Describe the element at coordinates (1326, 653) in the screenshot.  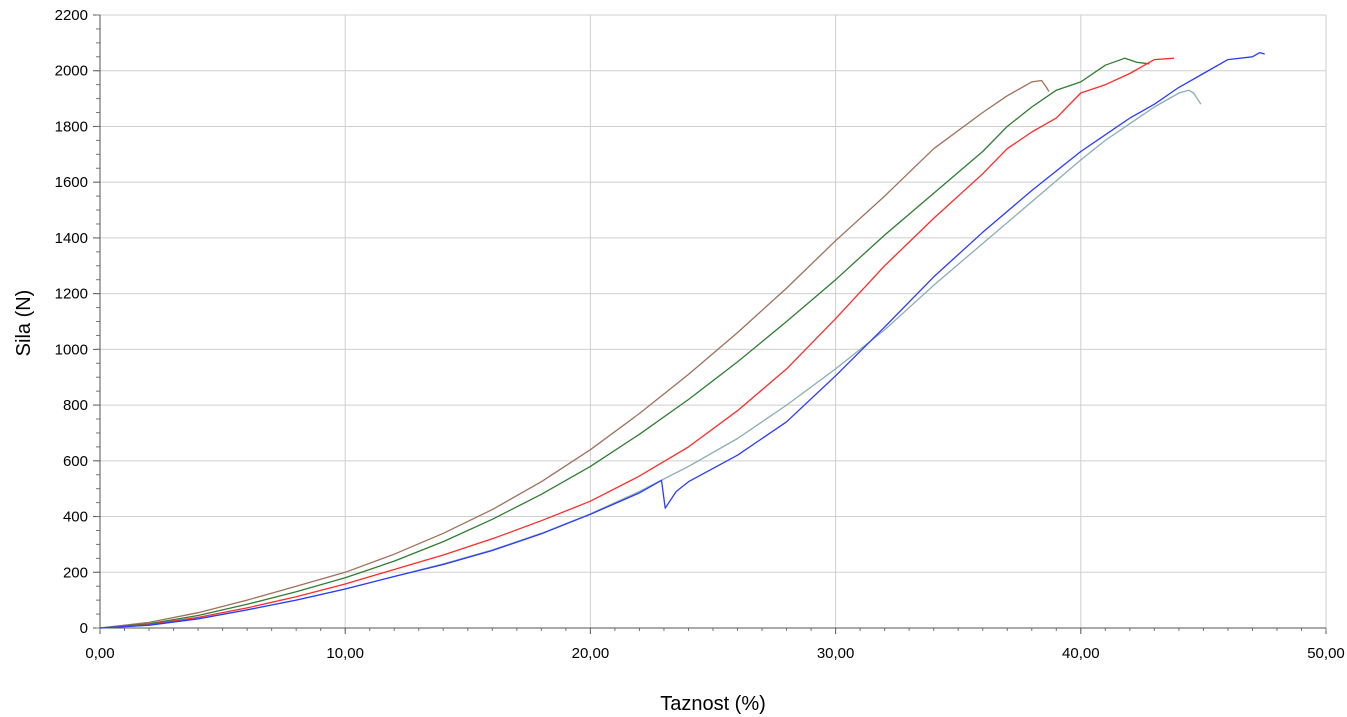
I see `x-tick-label: 50,00` at that location.